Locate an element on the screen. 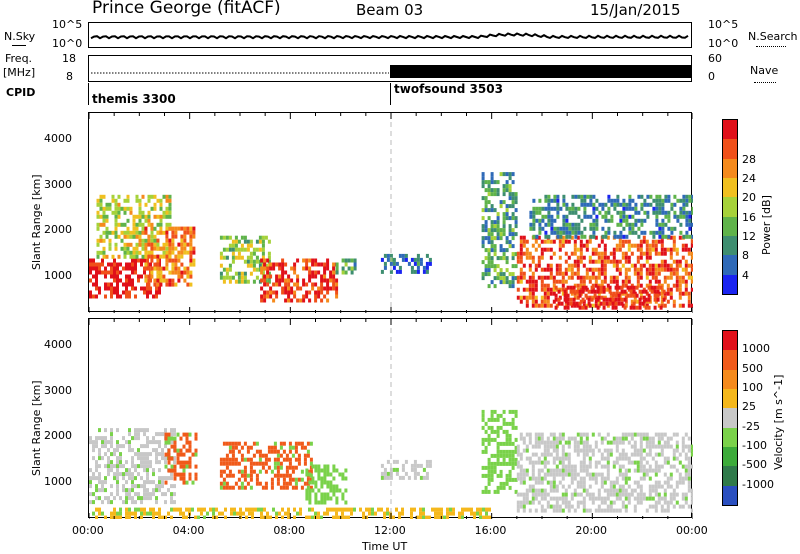  velocity-colorbar-tick: 1000 is located at coordinates (756, 349).